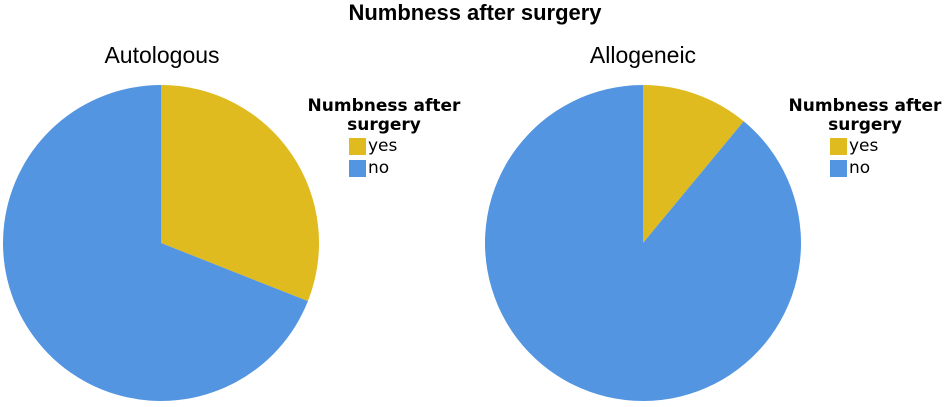 The image size is (950, 407). Describe the element at coordinates (475, 12) in the screenshot. I see `chart-main-title: Numbness after surgery` at that location.